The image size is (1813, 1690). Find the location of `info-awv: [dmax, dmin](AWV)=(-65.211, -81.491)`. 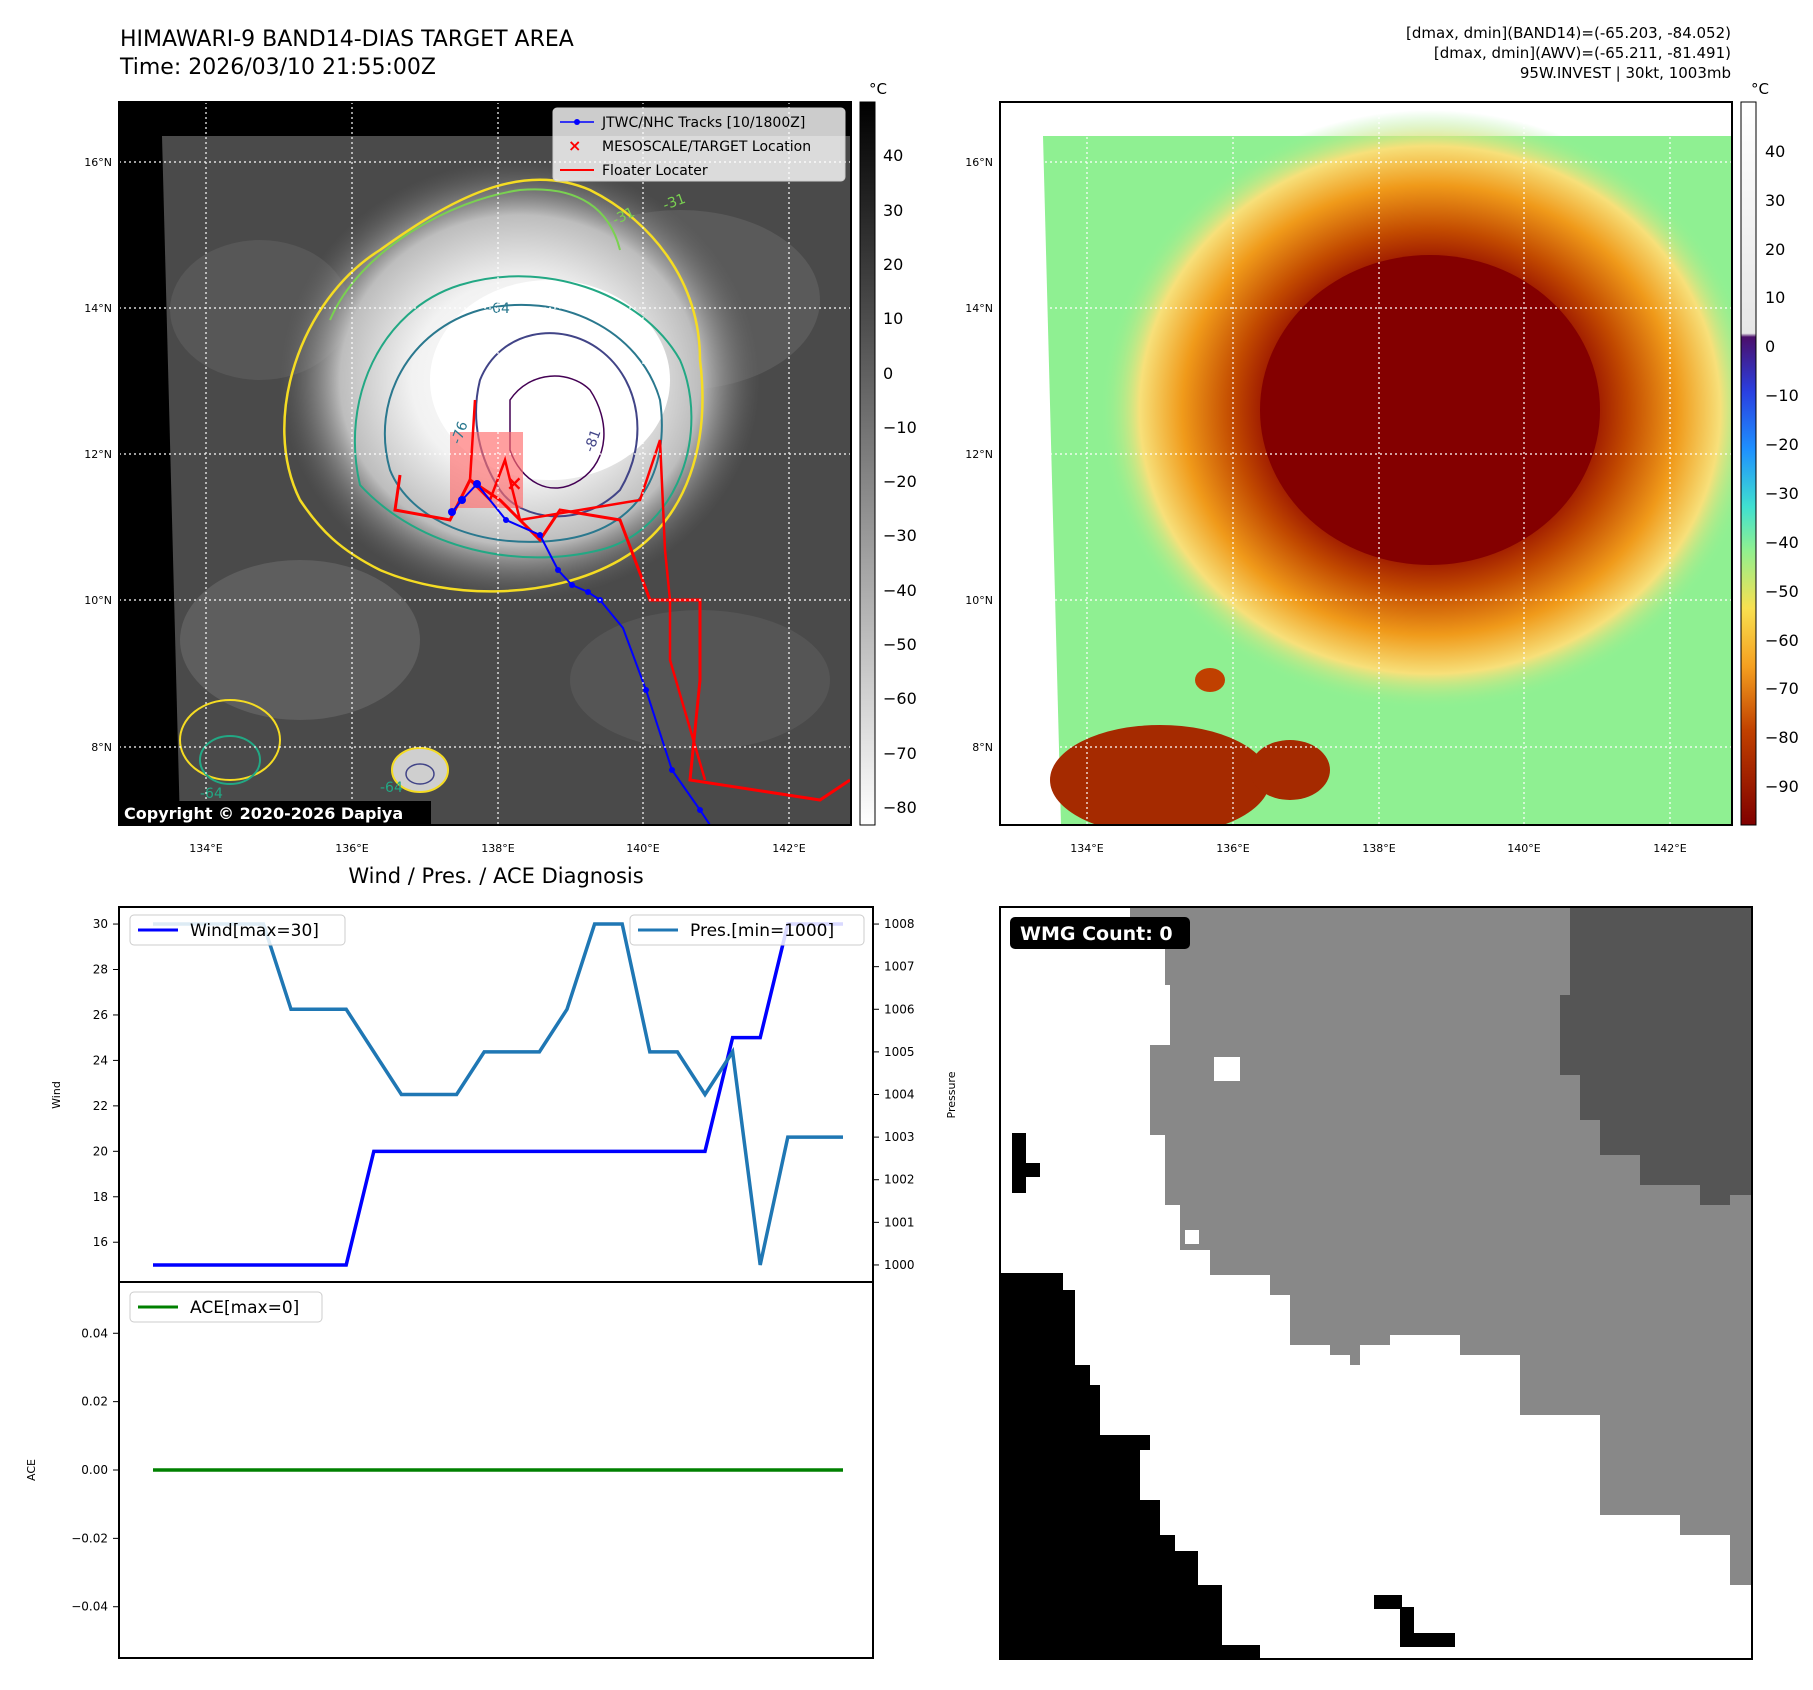

info-awv: [dmax, dmin](AWV)=(-65.211, -81.491) is located at coordinates (1582, 53).